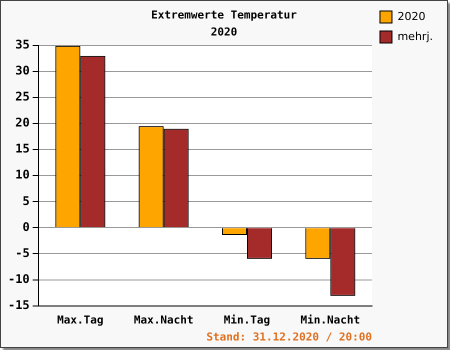 The image size is (450, 350). What do you see at coordinates (415, 36) in the screenshot?
I see `legend-label: mehrj.` at bounding box center [415, 36].